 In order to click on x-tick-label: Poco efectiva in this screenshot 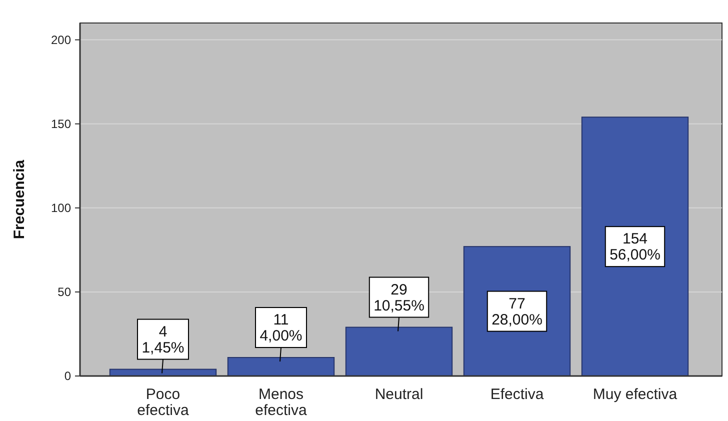, I will do `click(163, 402)`.